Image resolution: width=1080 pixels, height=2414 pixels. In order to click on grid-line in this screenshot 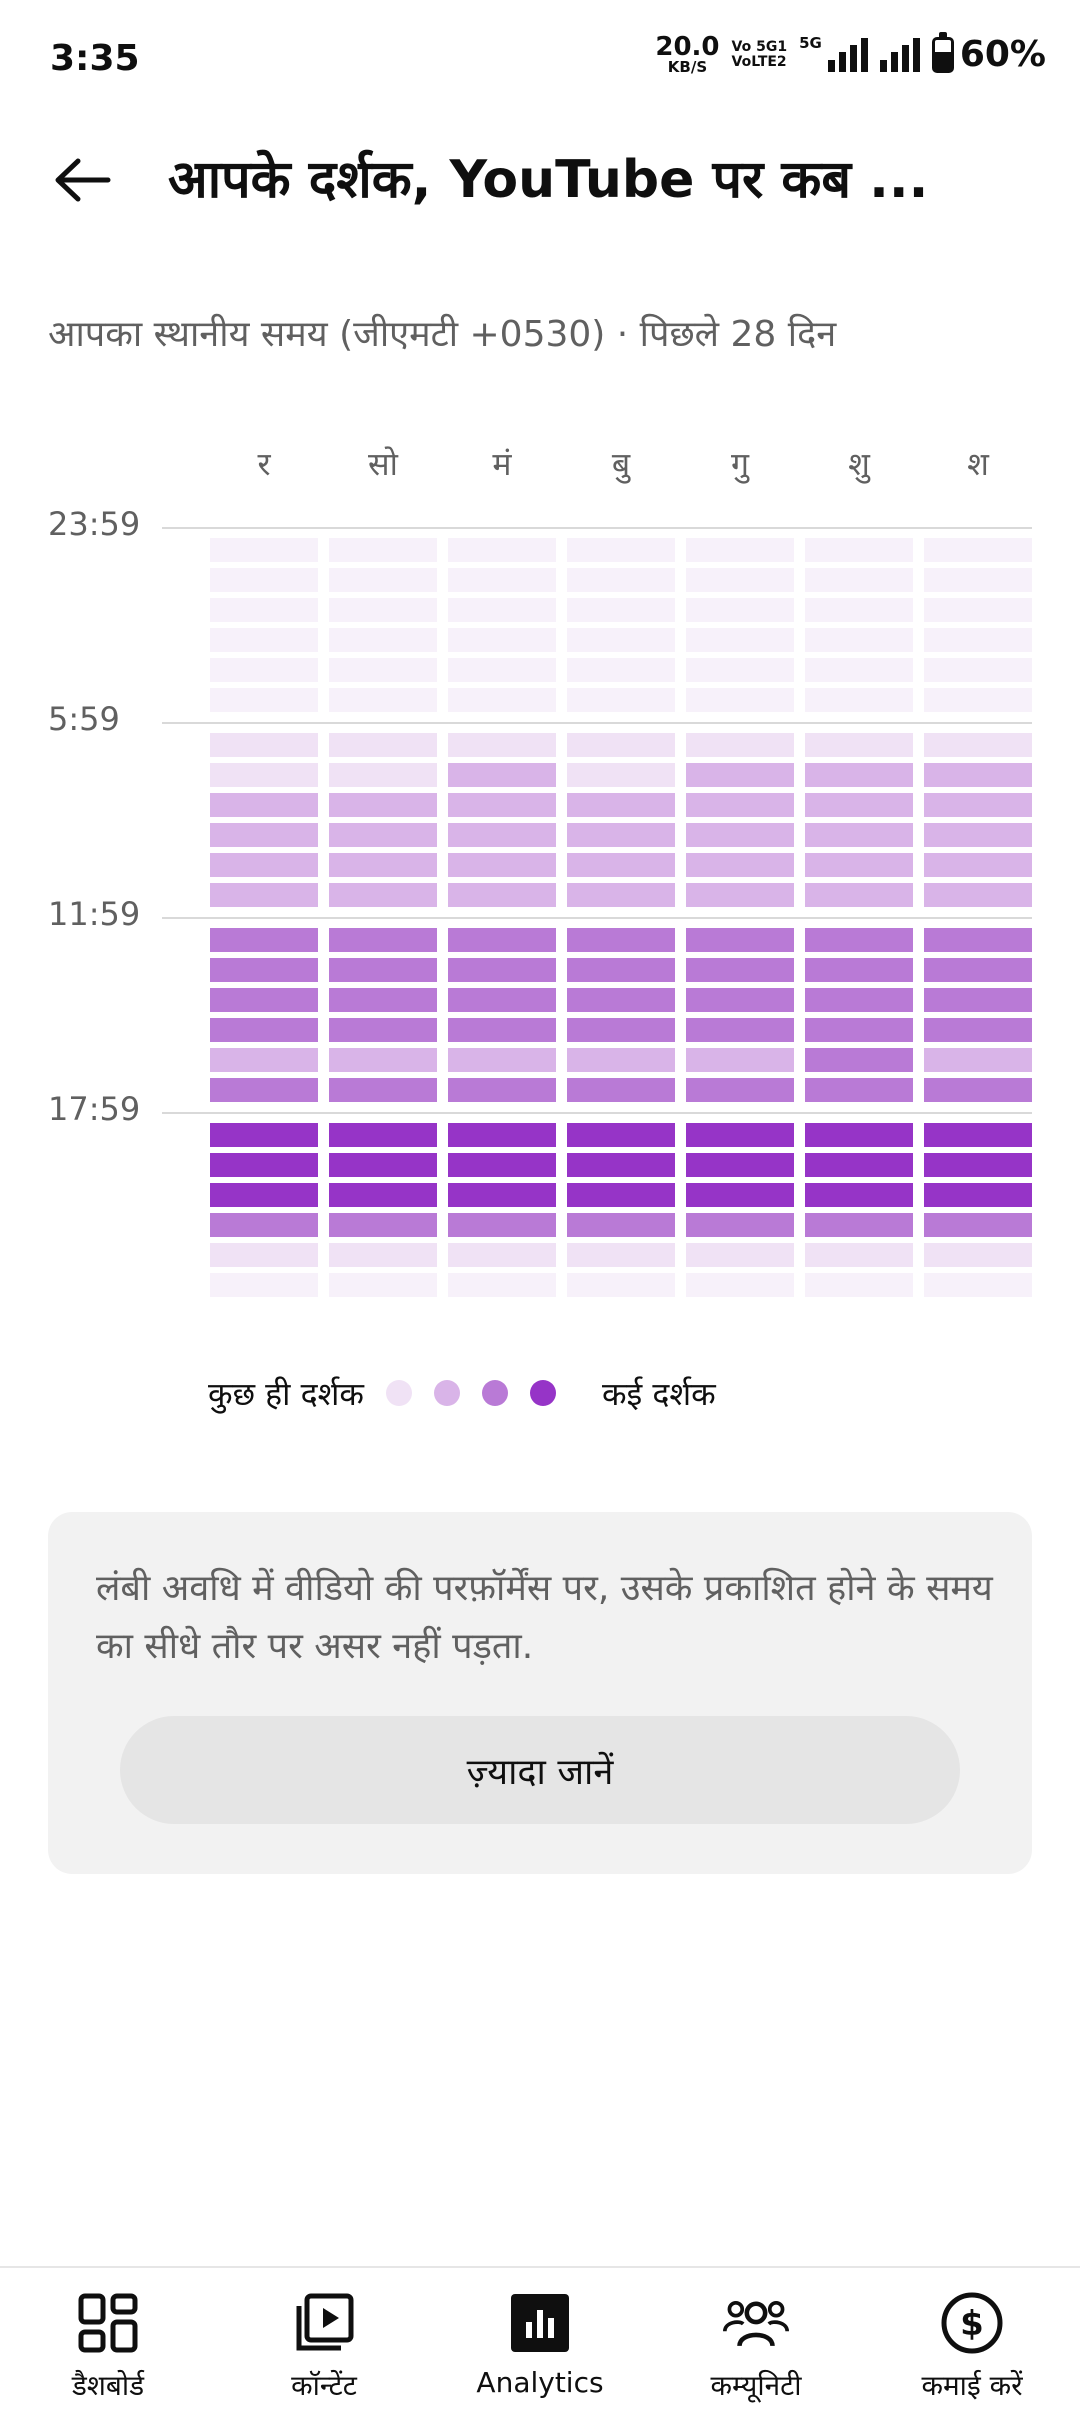, I will do `click(597, 918)`.